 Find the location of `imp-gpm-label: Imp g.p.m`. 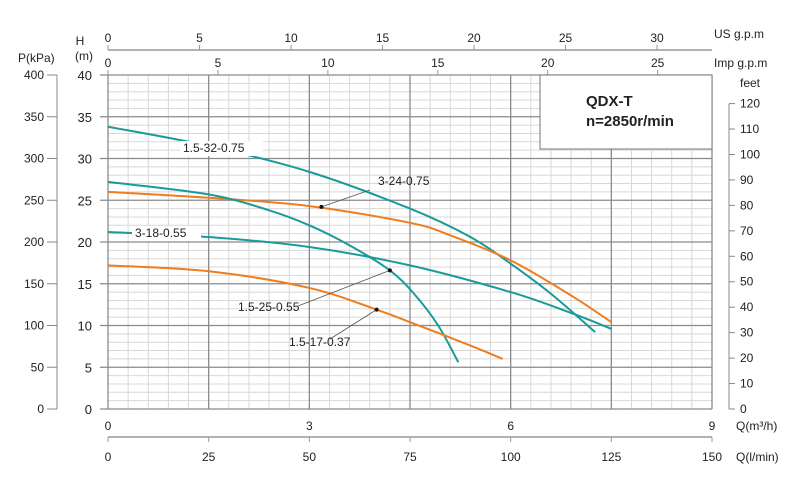

imp-gpm-label: Imp g.p.m is located at coordinates (740, 63).